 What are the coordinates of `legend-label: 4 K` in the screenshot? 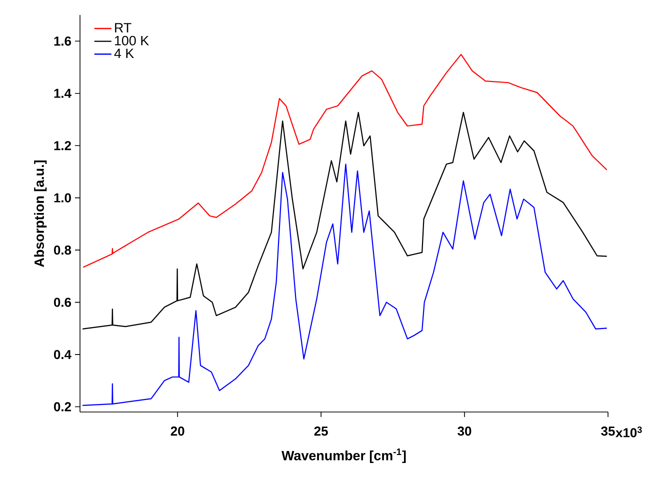 It's located at (124, 53).